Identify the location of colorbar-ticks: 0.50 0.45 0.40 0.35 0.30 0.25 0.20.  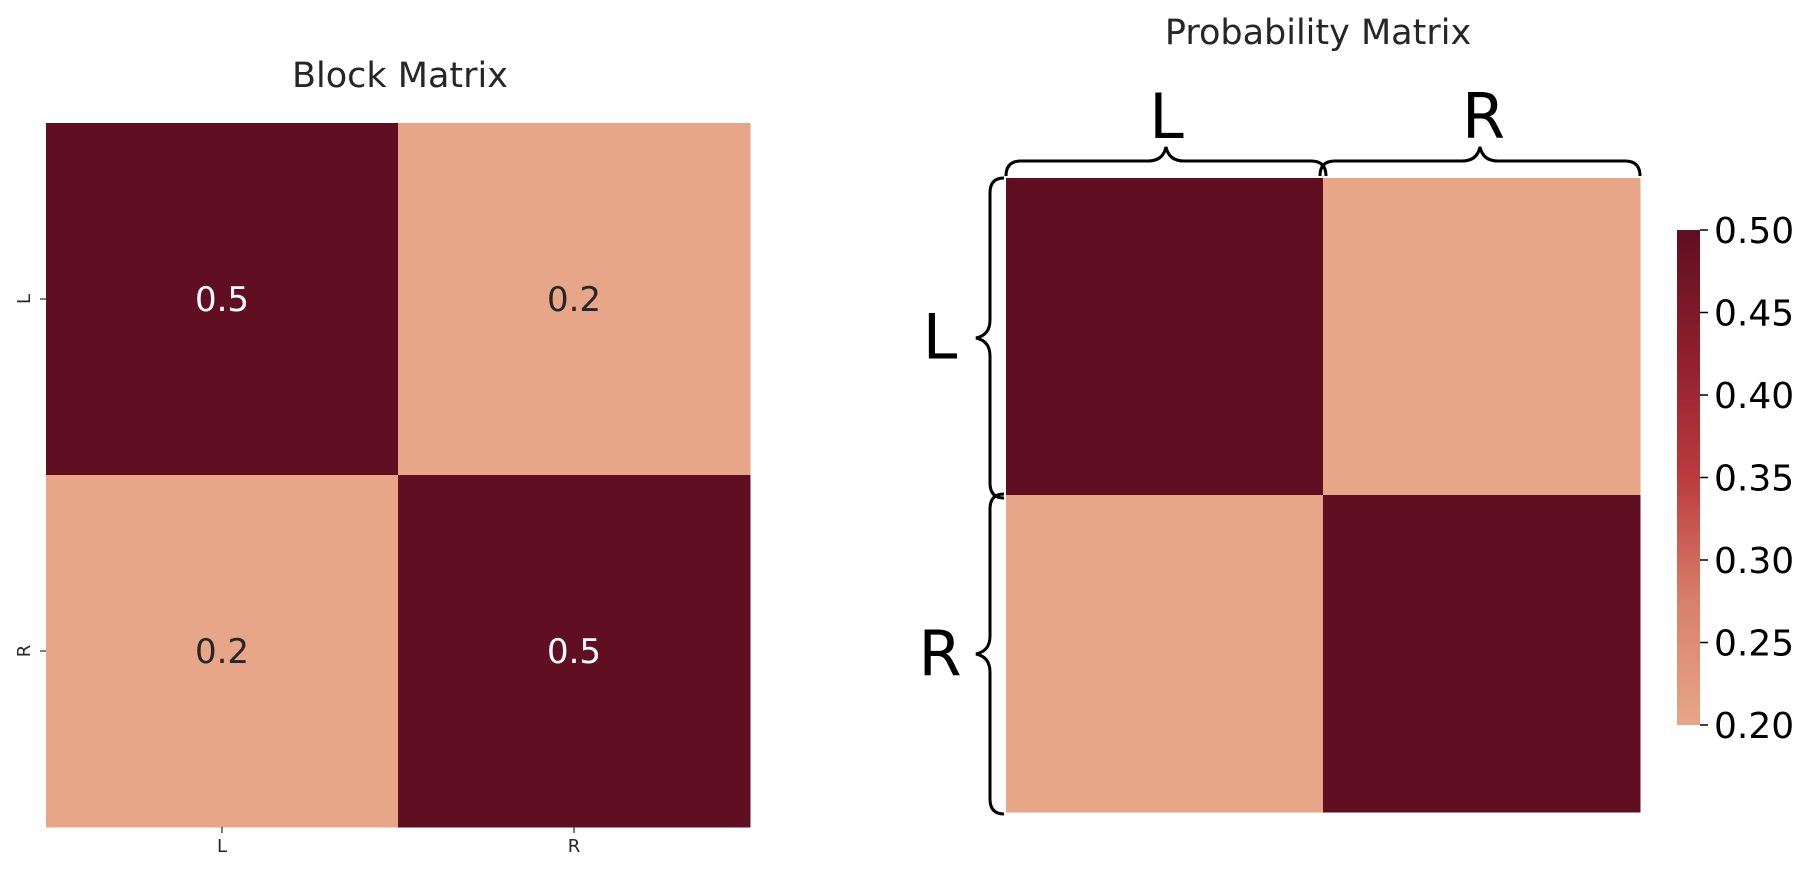
(1747, 479).